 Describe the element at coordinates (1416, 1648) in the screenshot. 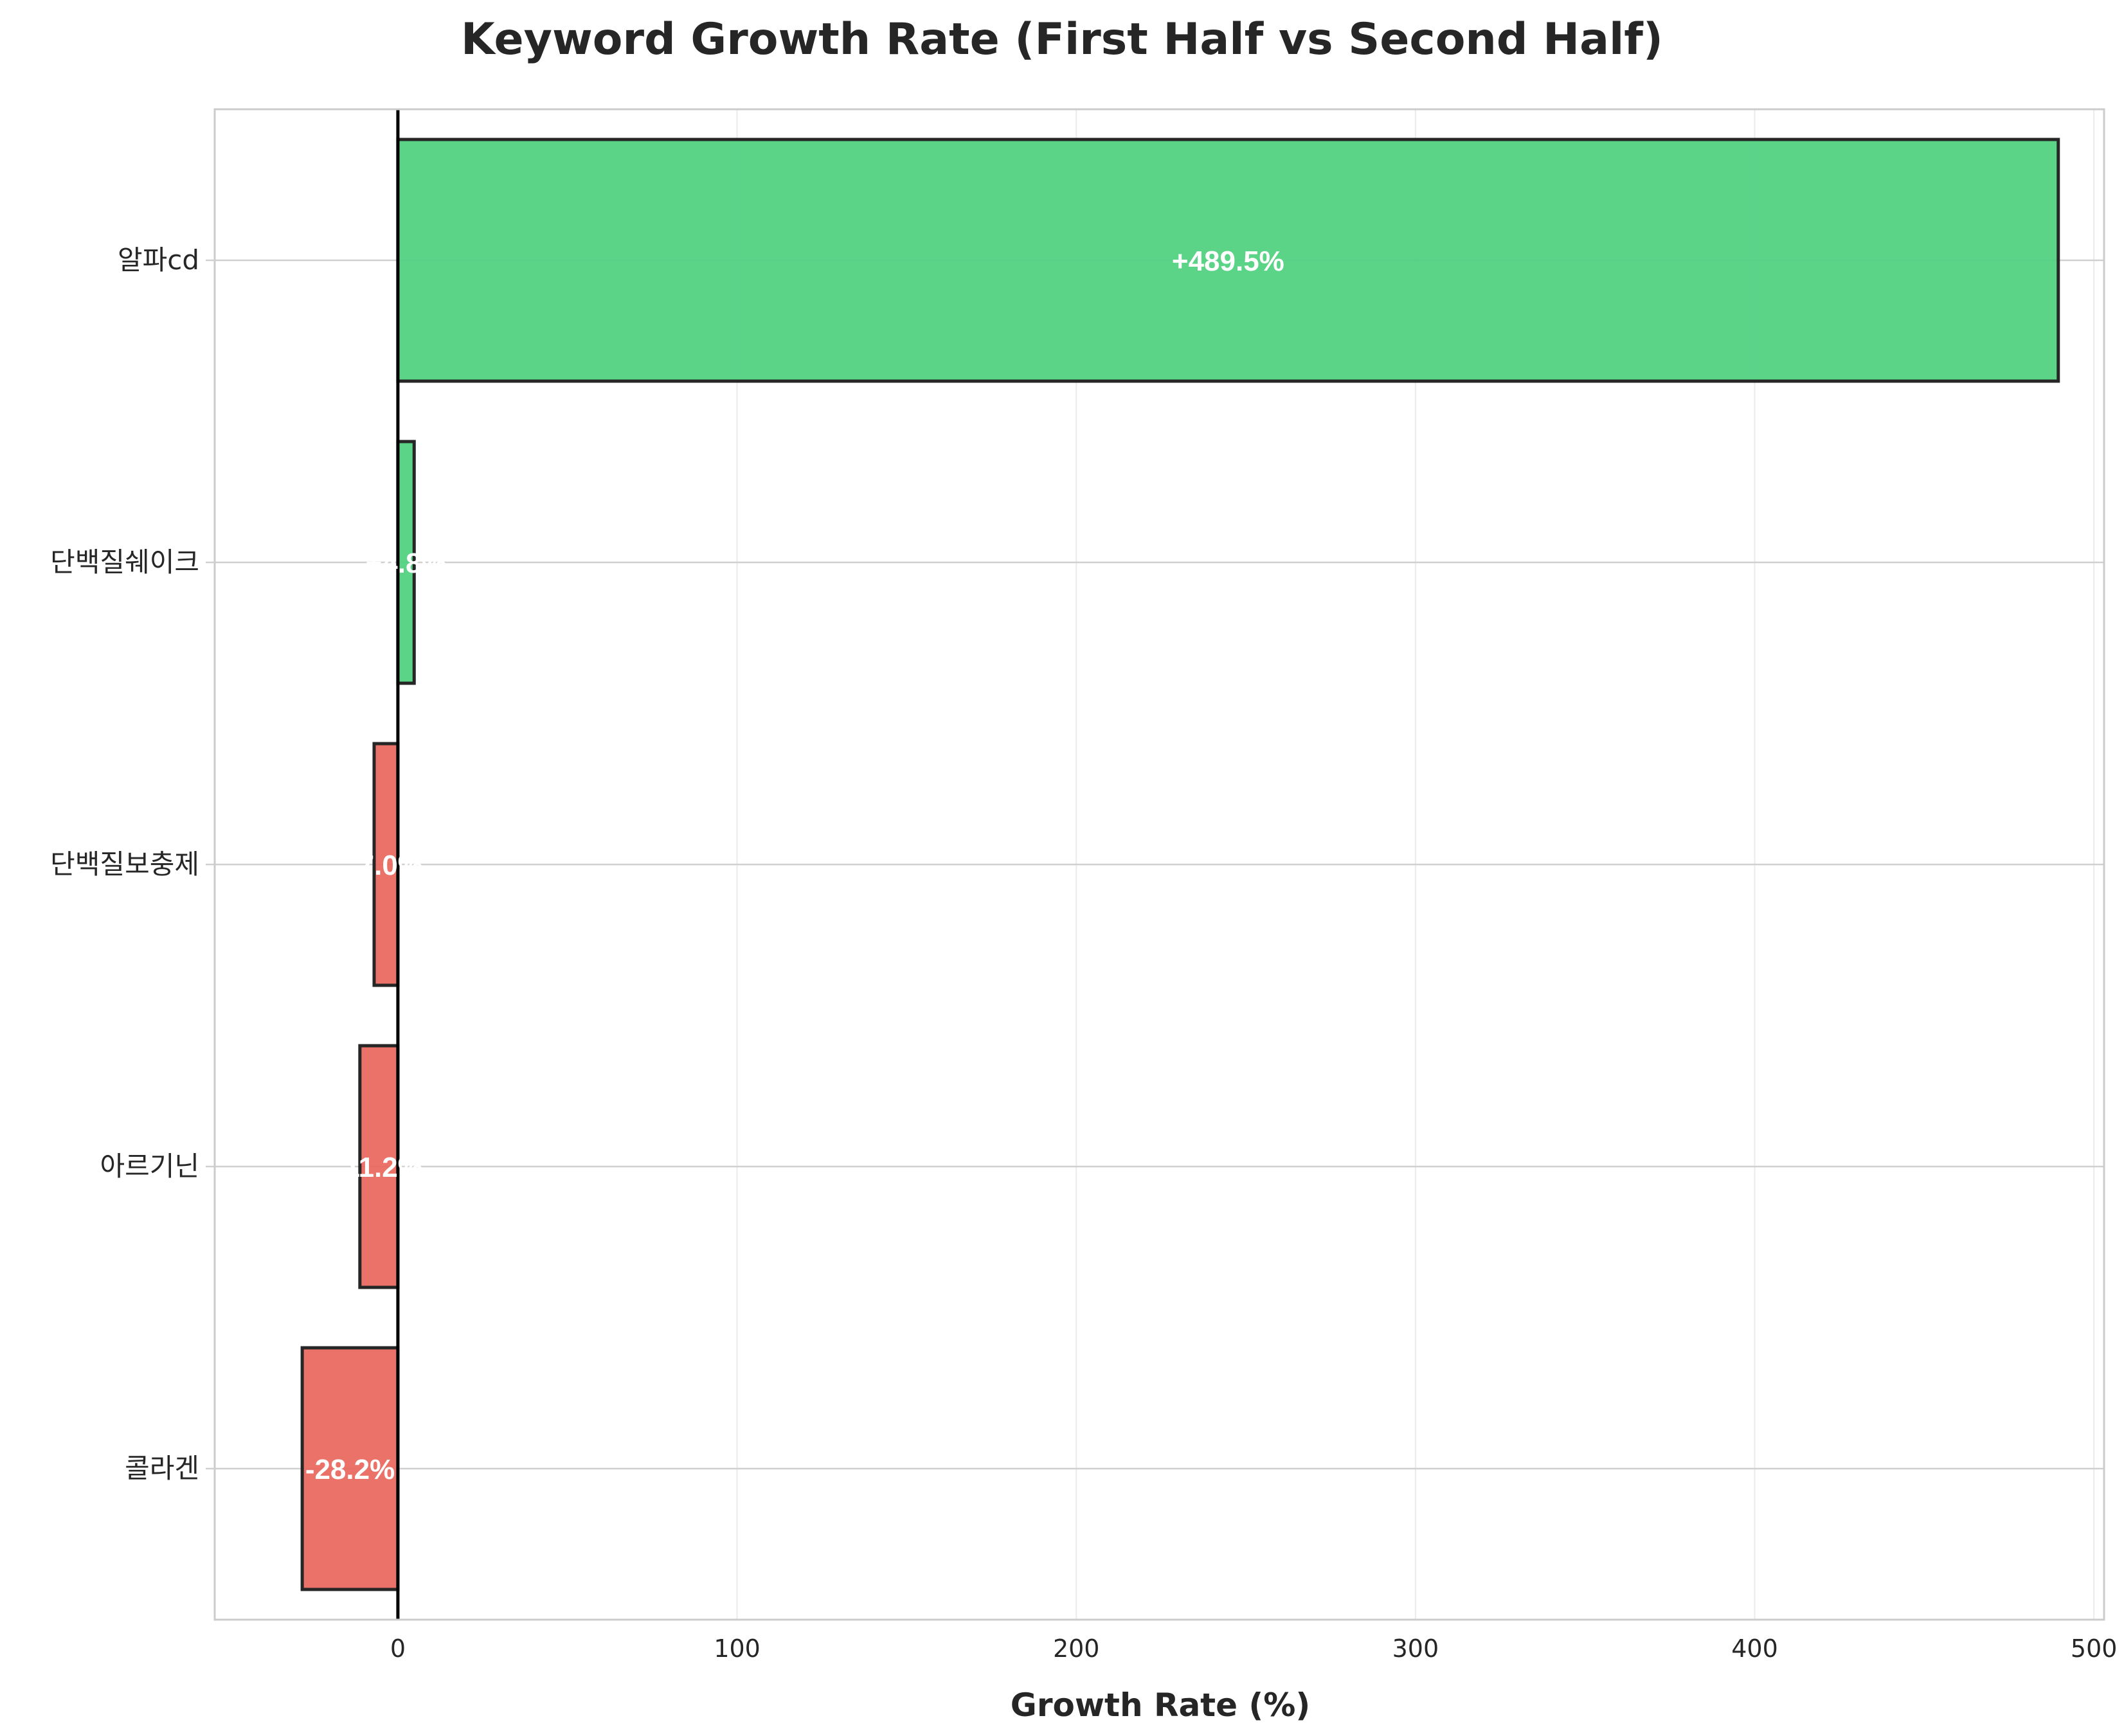

I see `x-tick-label-3: 300` at that location.